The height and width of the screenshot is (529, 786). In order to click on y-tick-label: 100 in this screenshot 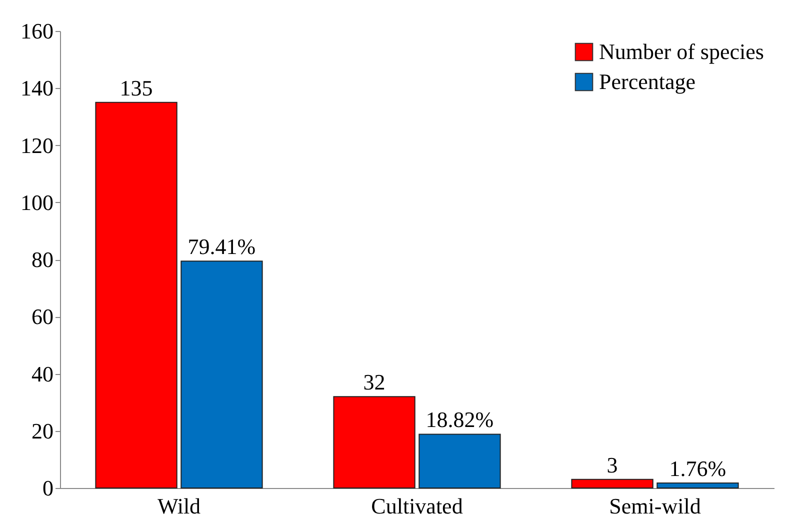, I will do `click(37, 202)`.